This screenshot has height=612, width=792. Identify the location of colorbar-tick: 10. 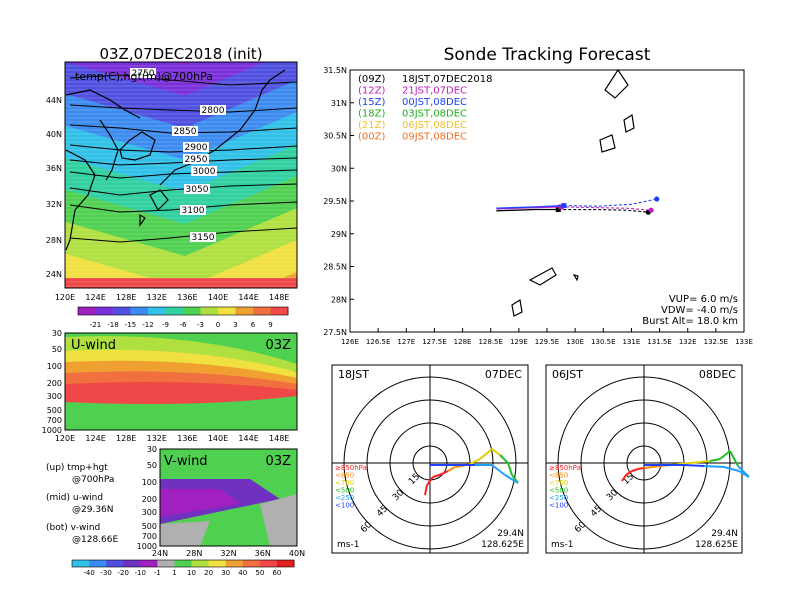
(191, 573).